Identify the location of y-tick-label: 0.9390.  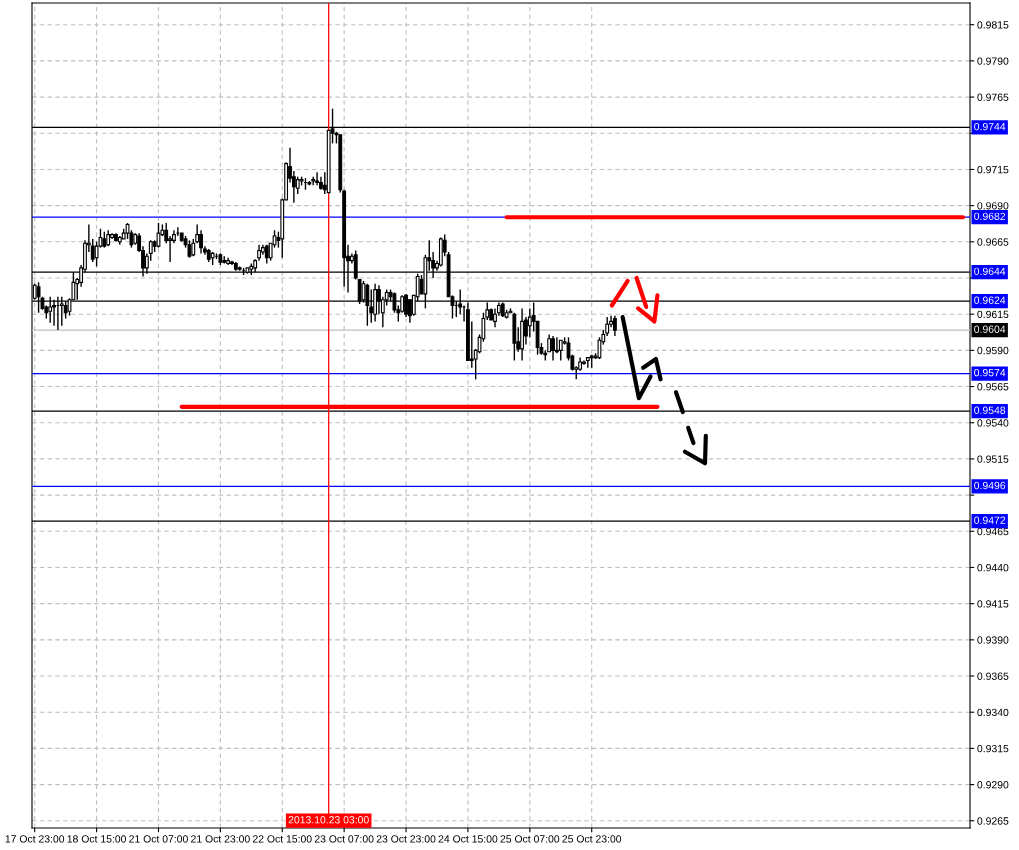
(993, 640).